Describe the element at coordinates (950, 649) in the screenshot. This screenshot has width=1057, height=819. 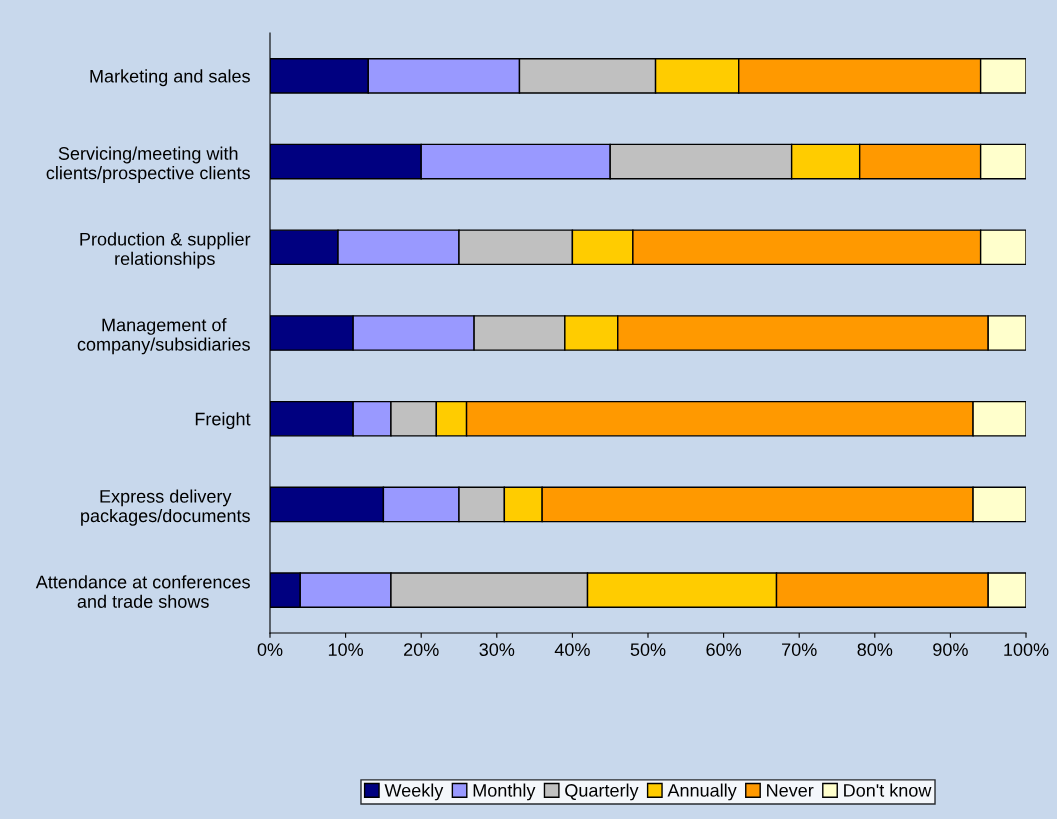
I see `x-tick-label: 90%` at that location.